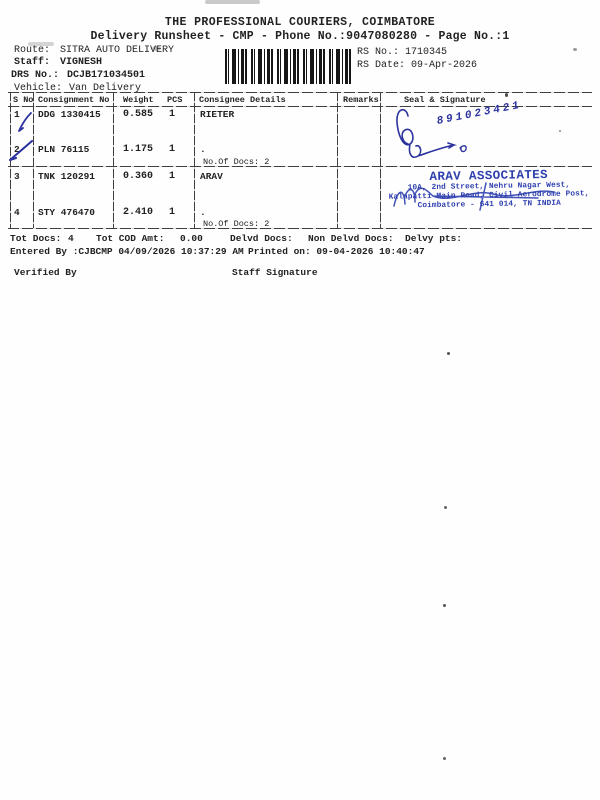  Describe the element at coordinates (289, 66) in the screenshot. I see `runsheet-barcode` at that location.